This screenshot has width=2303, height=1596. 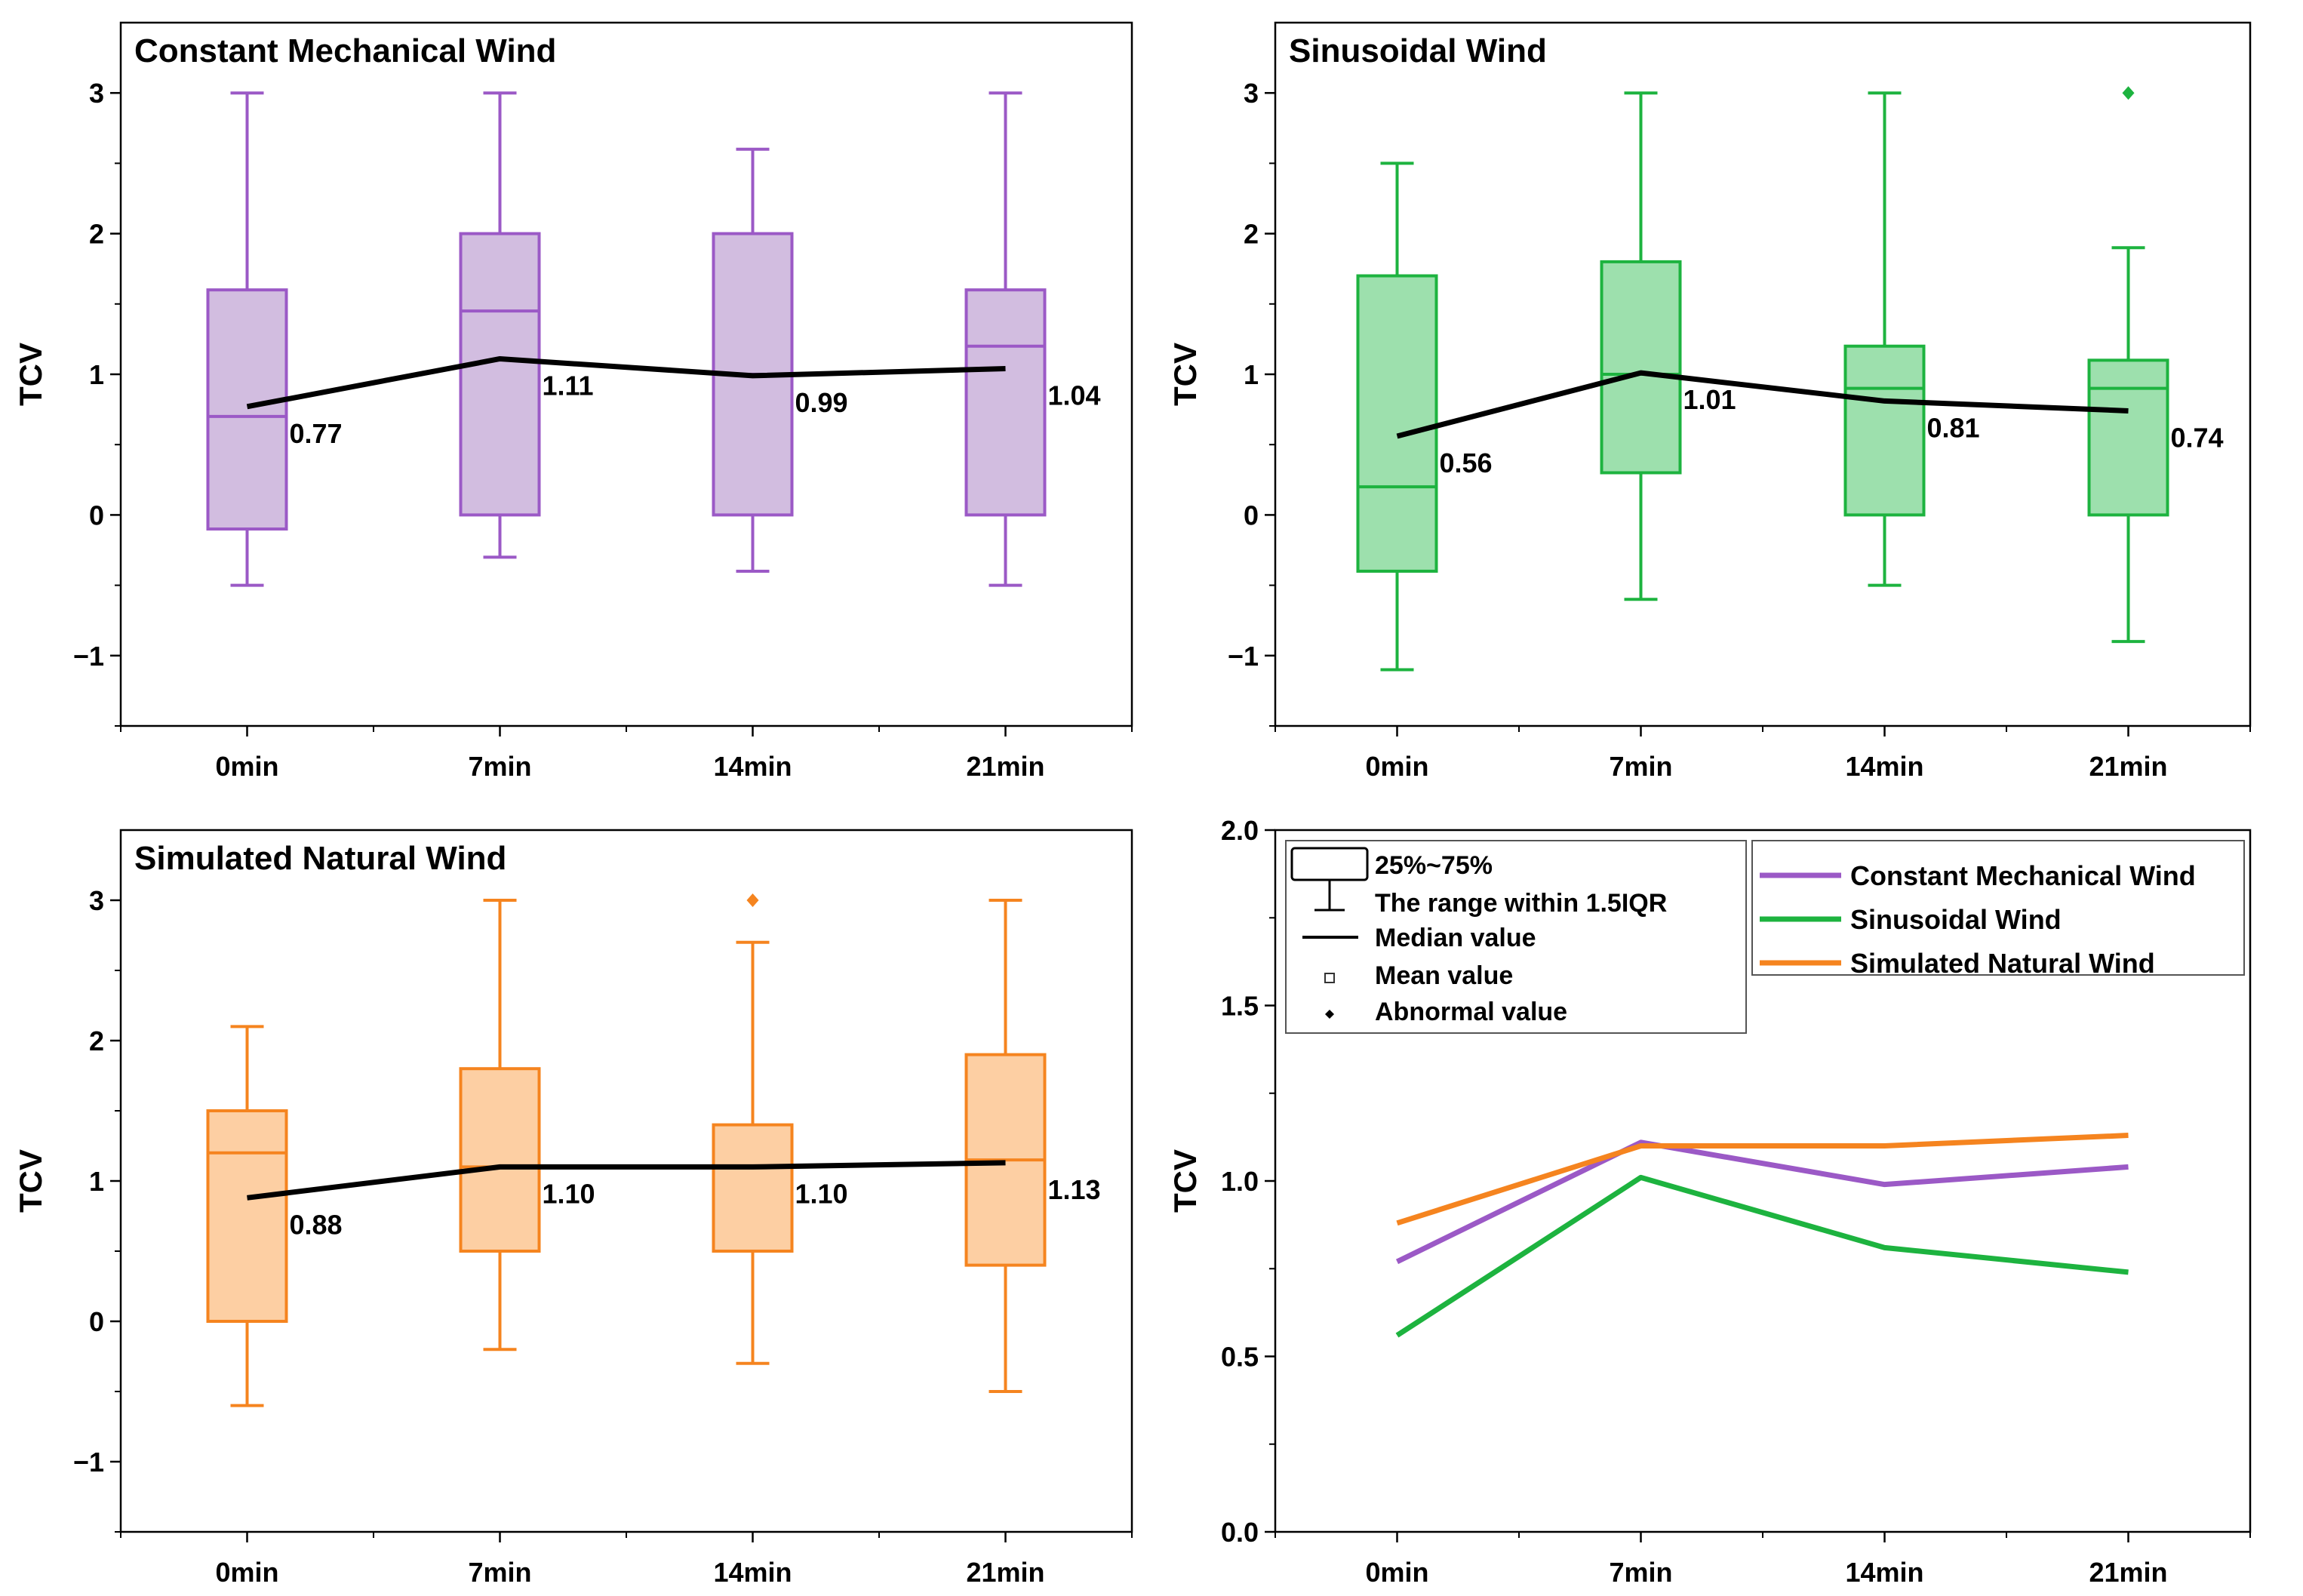 I want to click on series-legend-frame, so click(x=1998, y=908).